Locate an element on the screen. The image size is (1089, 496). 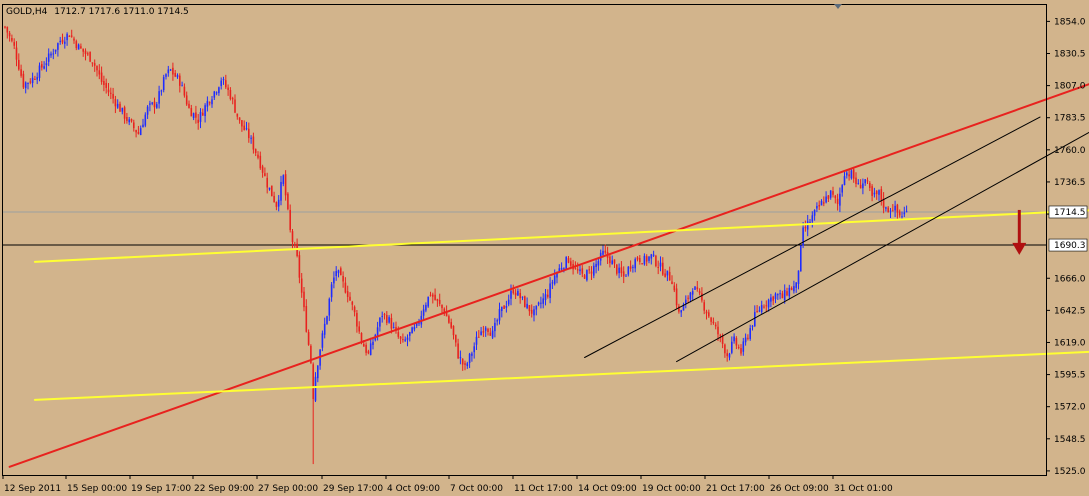
current-price-tag-box is located at coordinates (1068, 212).